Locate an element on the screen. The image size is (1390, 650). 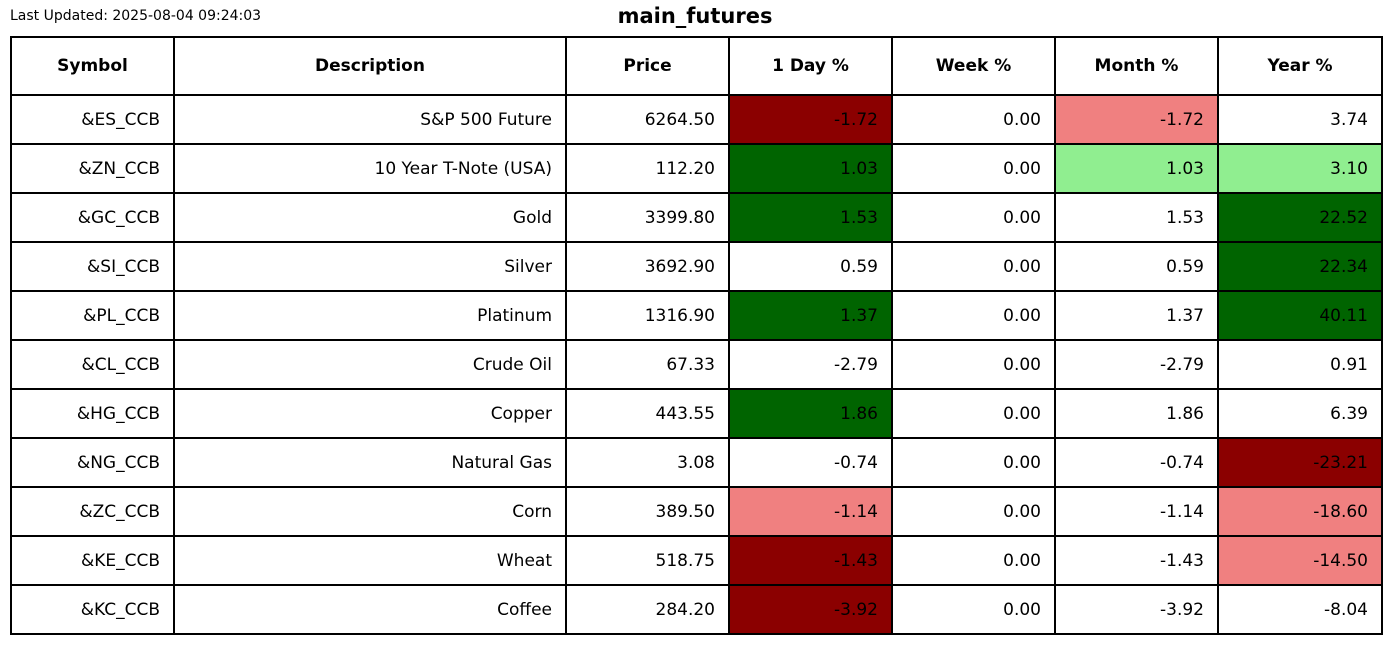
price-cell: 443.55 is located at coordinates (647, 413).